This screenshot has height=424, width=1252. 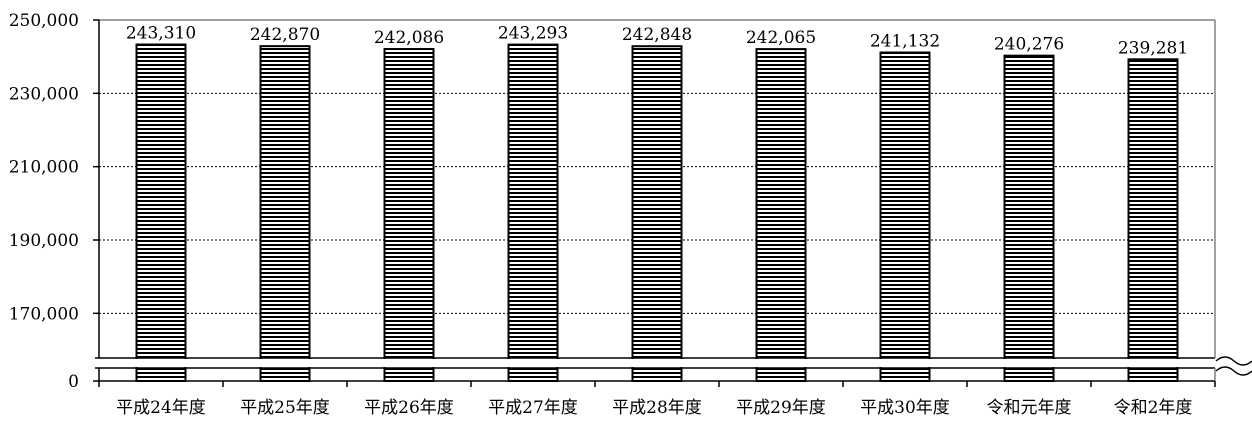 I want to click on y-tick-label: 0, so click(x=73, y=382).